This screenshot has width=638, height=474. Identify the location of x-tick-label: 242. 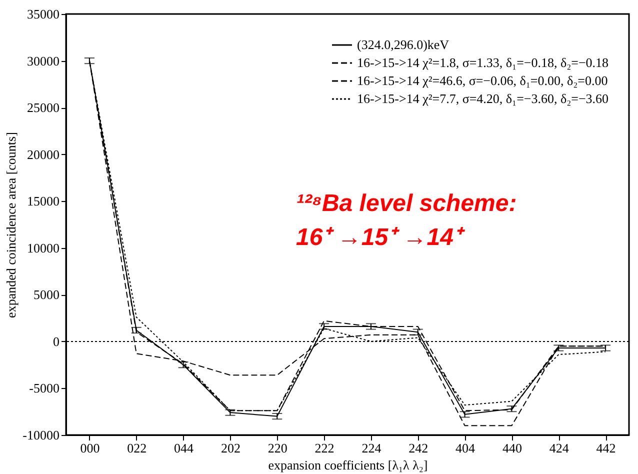
(418, 448).